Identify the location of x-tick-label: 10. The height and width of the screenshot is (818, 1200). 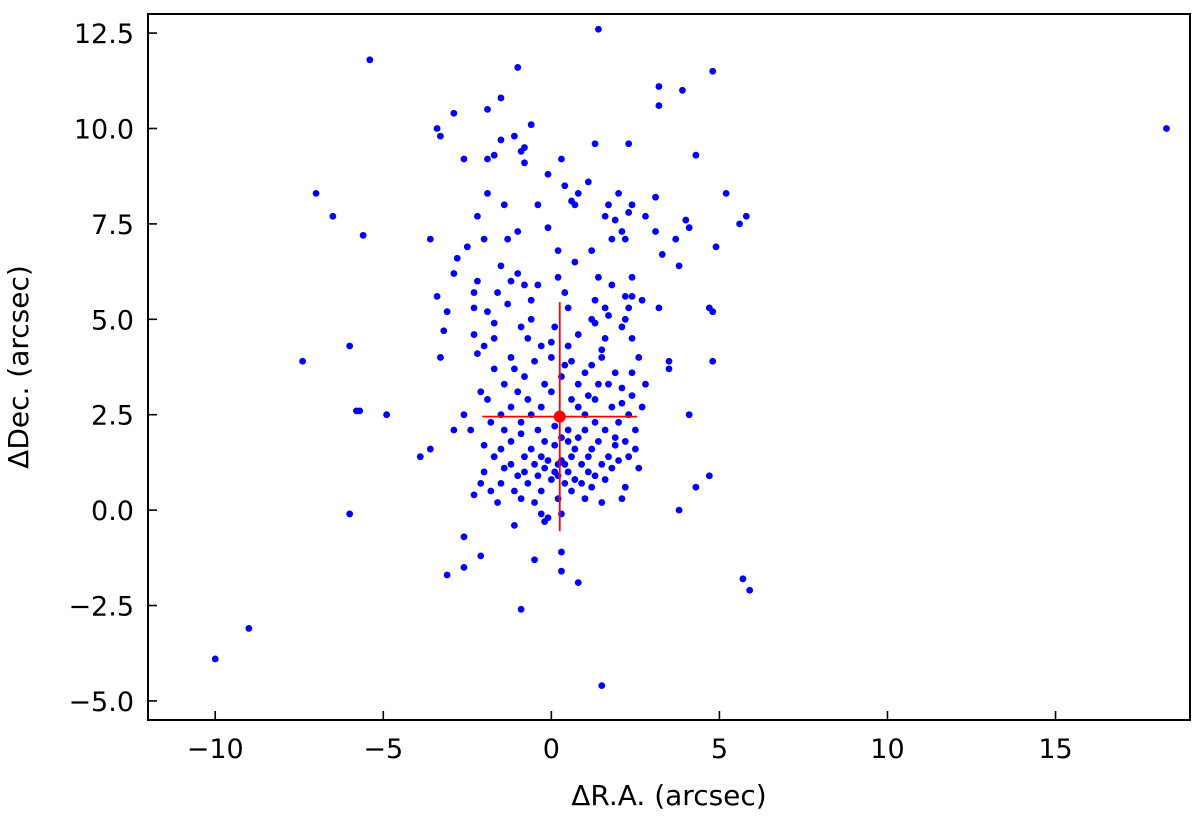
(887, 749).